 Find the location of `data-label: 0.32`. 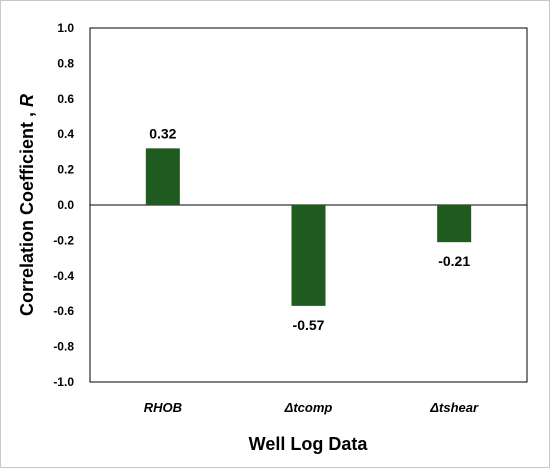

data-label: 0.32 is located at coordinates (162, 133).